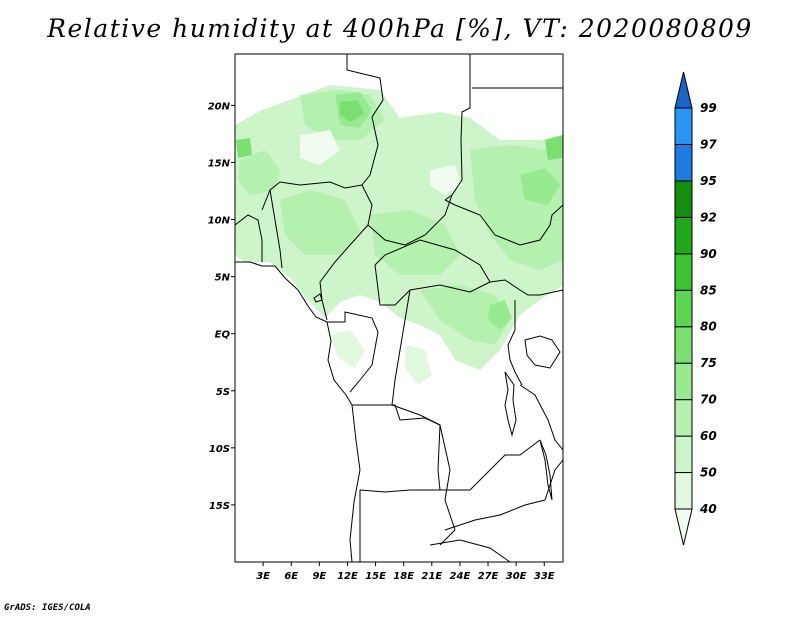 The width and height of the screenshot is (800, 618). I want to click on longitude-axis: 3E 6E 9E 12E 15E 18E 21E 24E 27E 30E 33E, so click(405, 572).